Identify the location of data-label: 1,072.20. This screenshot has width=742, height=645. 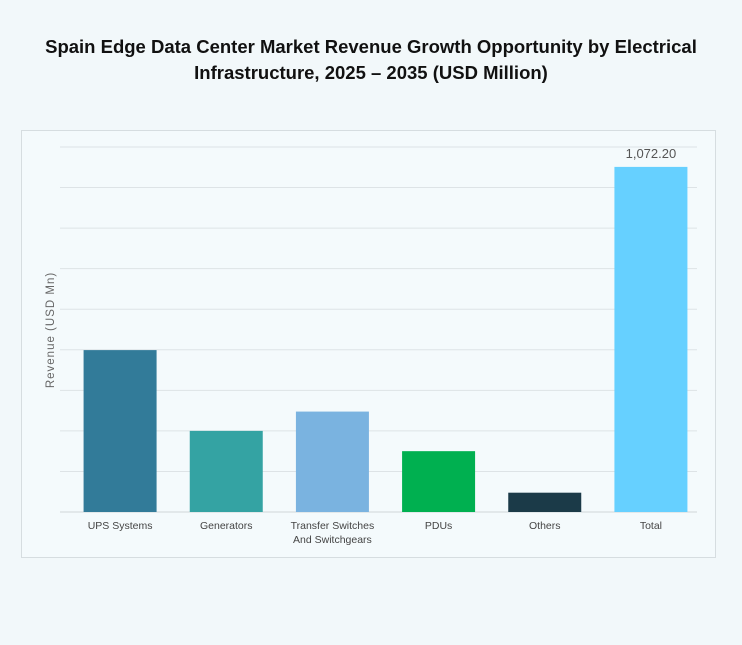
(651, 153).